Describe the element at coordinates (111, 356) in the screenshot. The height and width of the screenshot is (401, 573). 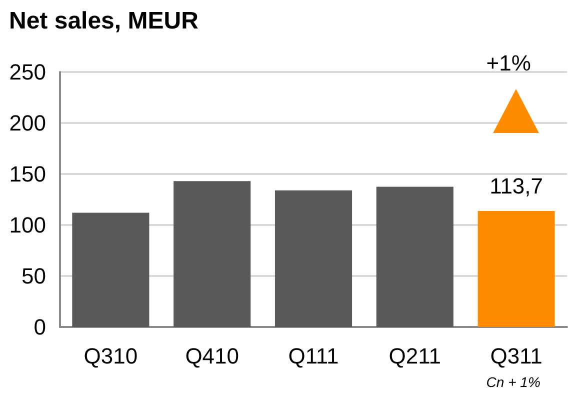
I see `x-tick-label: Q310` at that location.